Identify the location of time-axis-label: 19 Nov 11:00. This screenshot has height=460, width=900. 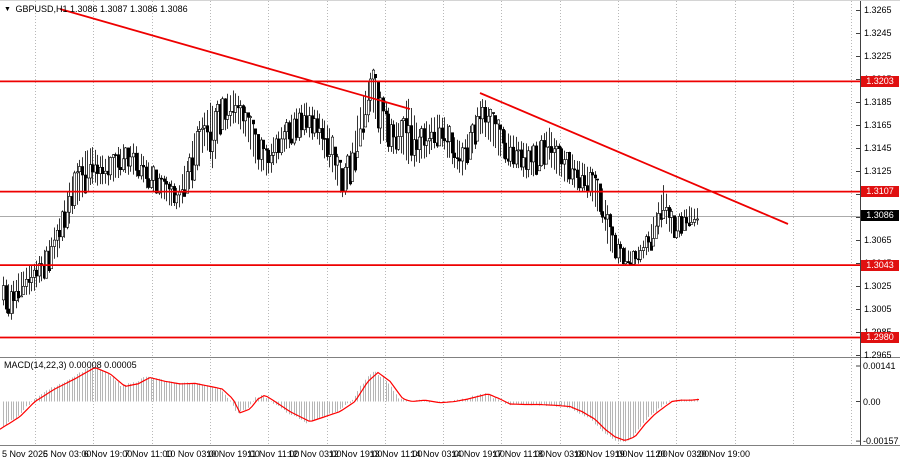
(641, 454).